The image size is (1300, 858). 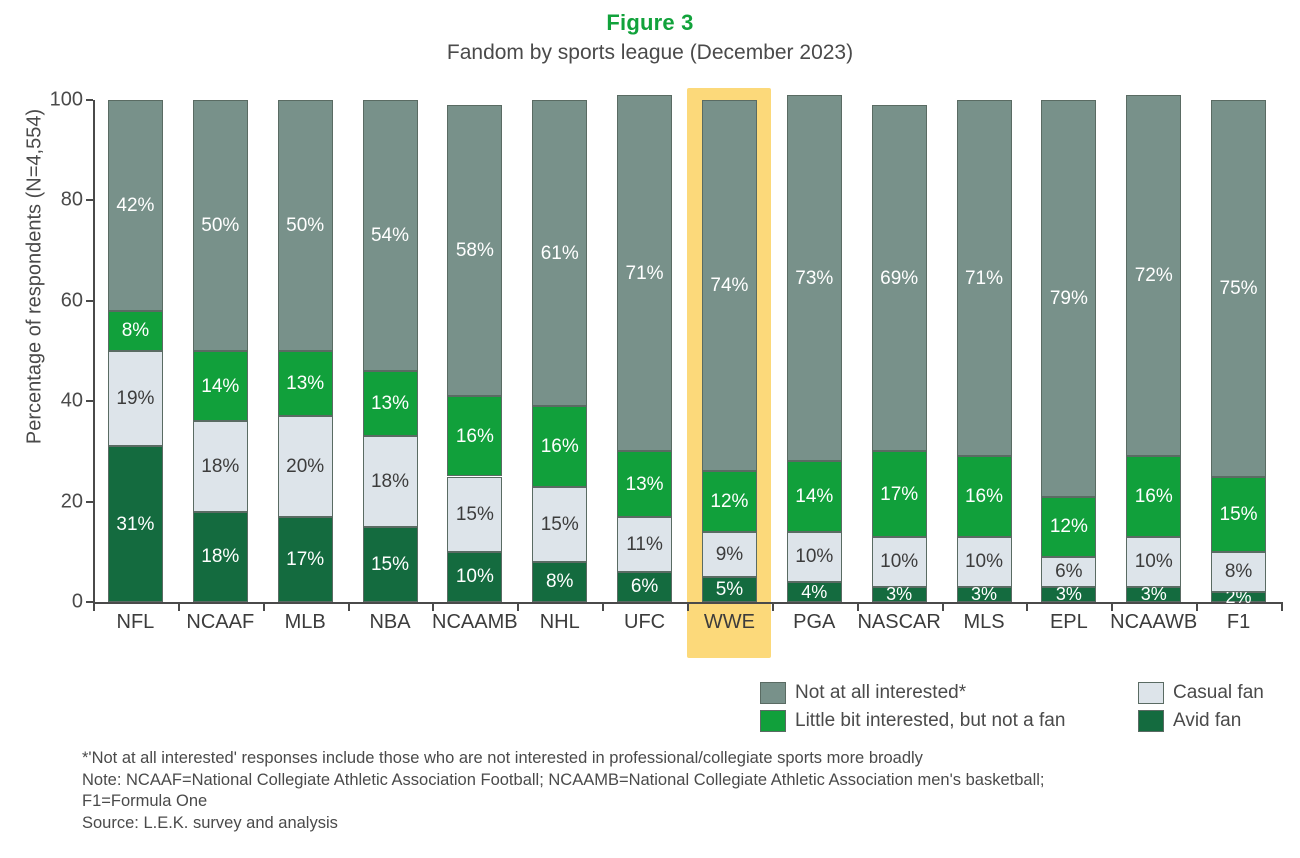 I want to click on bar-segment: 42%, so click(x=135, y=205).